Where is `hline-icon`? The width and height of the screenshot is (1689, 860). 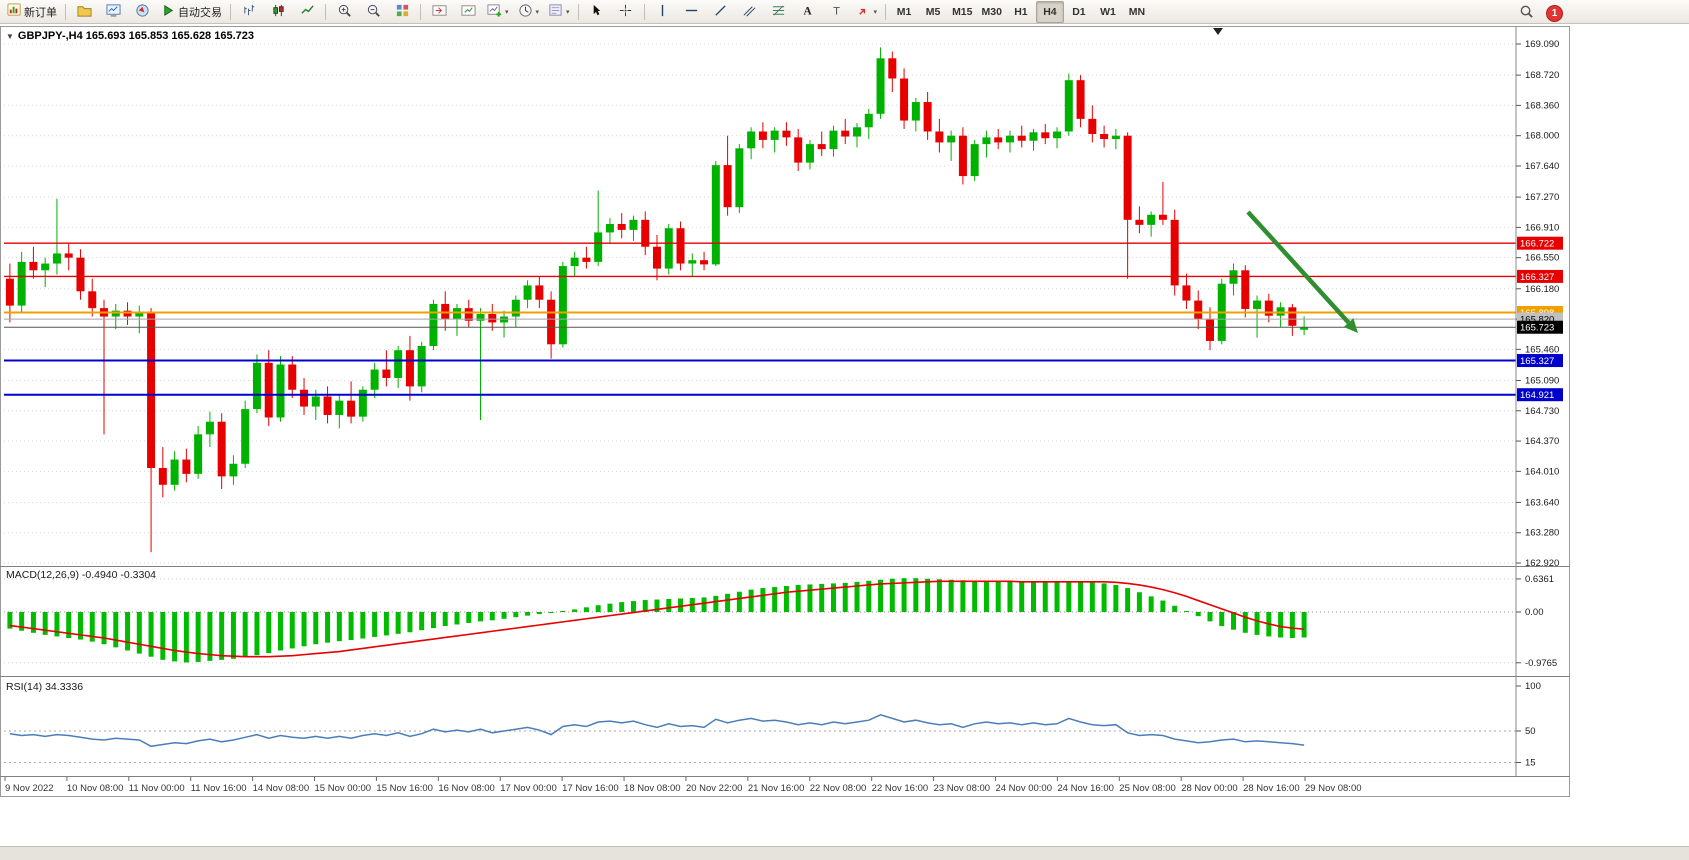
hline-icon is located at coordinates (691, 12).